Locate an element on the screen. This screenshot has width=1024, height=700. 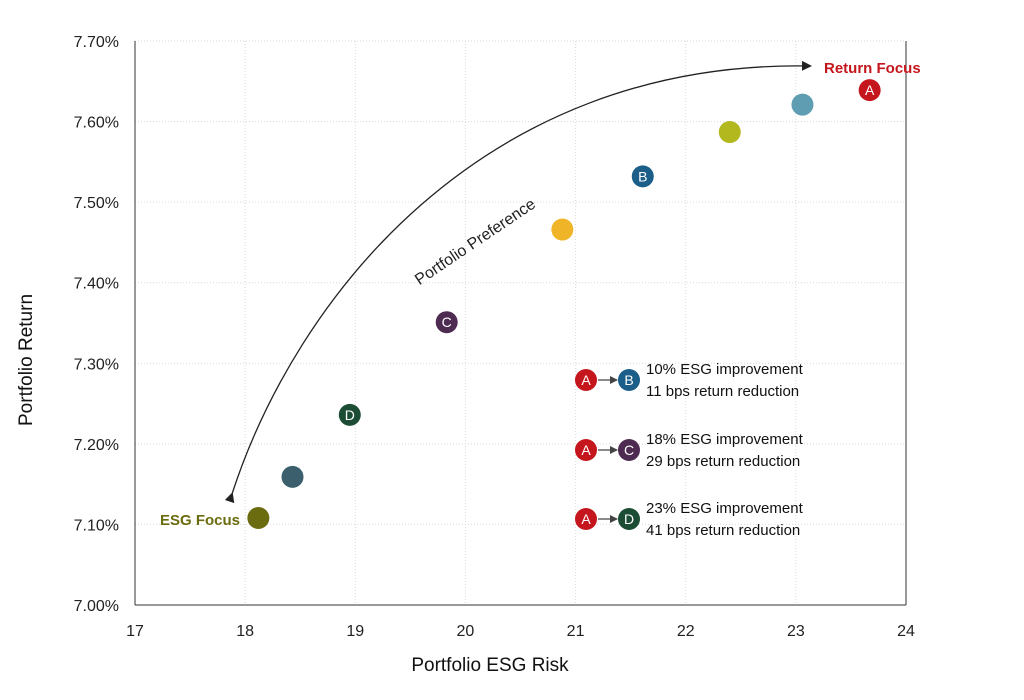
x-tick-label: 17 is located at coordinates (135, 631).